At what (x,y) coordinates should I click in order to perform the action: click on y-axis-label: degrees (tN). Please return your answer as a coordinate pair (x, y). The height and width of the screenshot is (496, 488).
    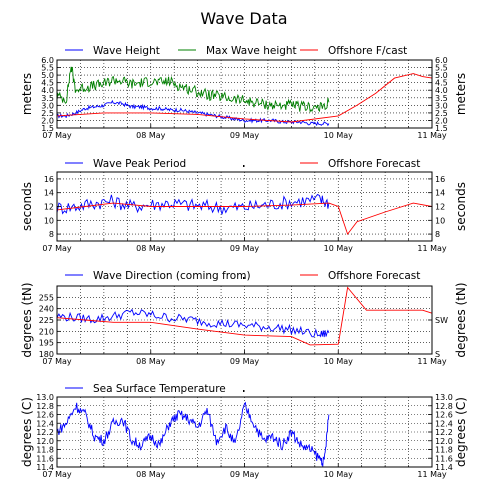
    Looking at the image, I should click on (27, 319).